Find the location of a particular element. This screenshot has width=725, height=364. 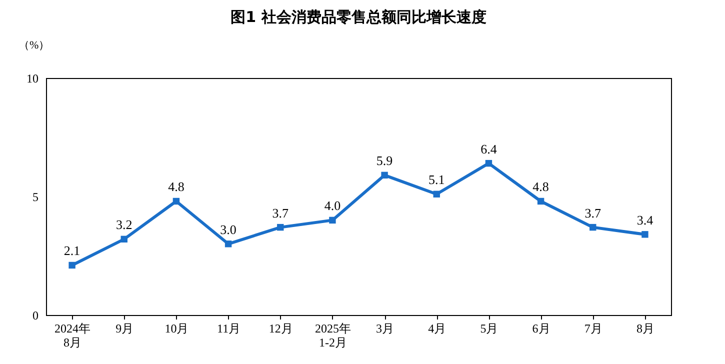

chart-title: 图1 社会消费品零售总额同比增长速度 is located at coordinates (358, 17).